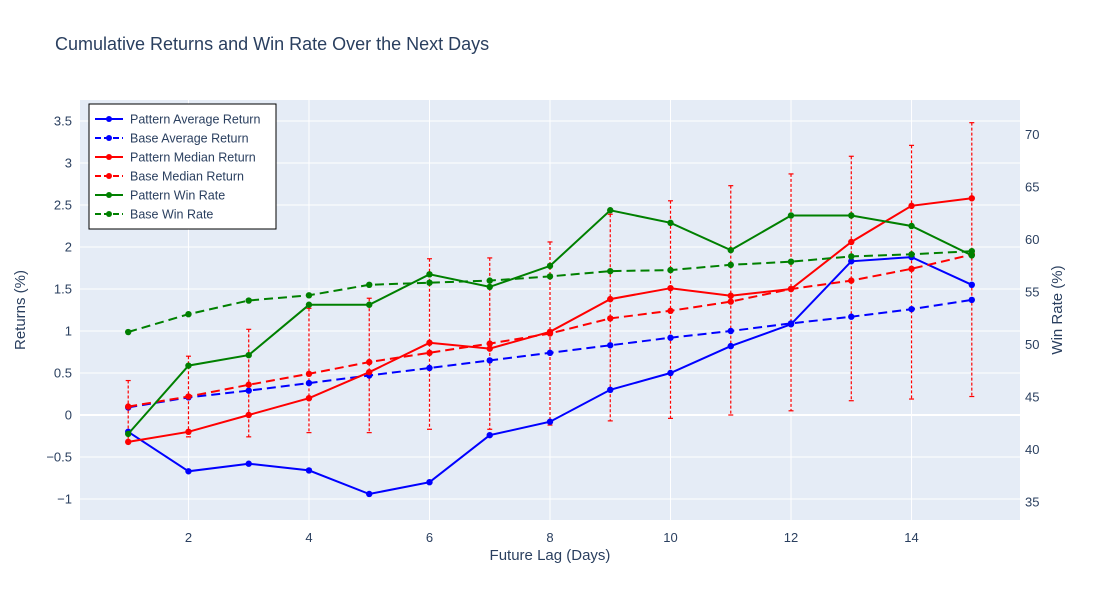 The width and height of the screenshot is (1100, 600). I want to click on legend-box, so click(182, 166).